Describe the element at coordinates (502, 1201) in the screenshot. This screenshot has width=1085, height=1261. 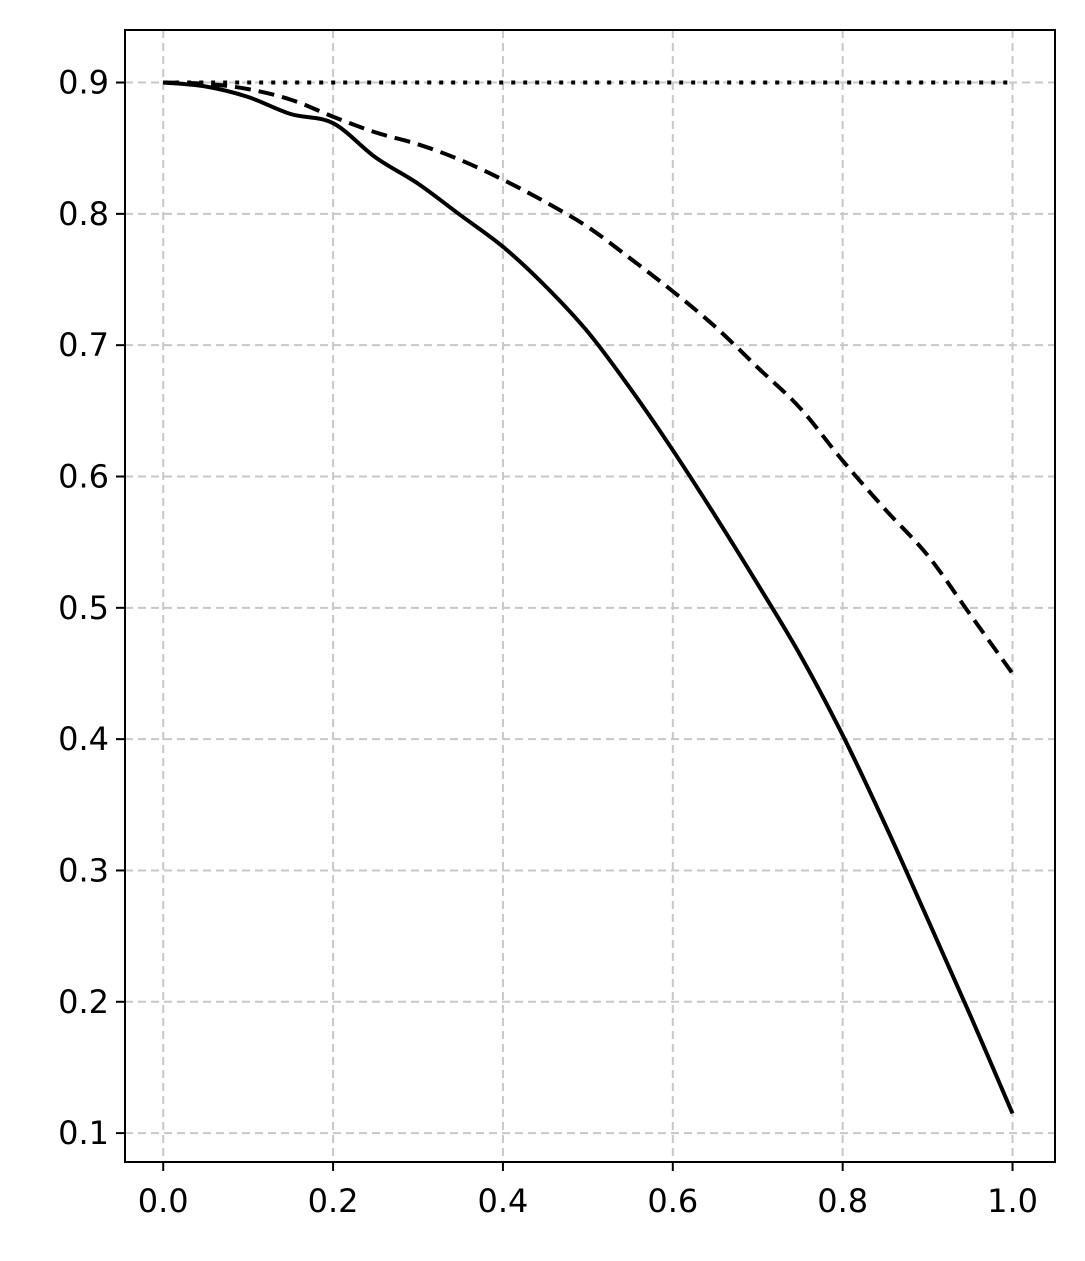
I see `x-tick-label: 0.4` at that location.